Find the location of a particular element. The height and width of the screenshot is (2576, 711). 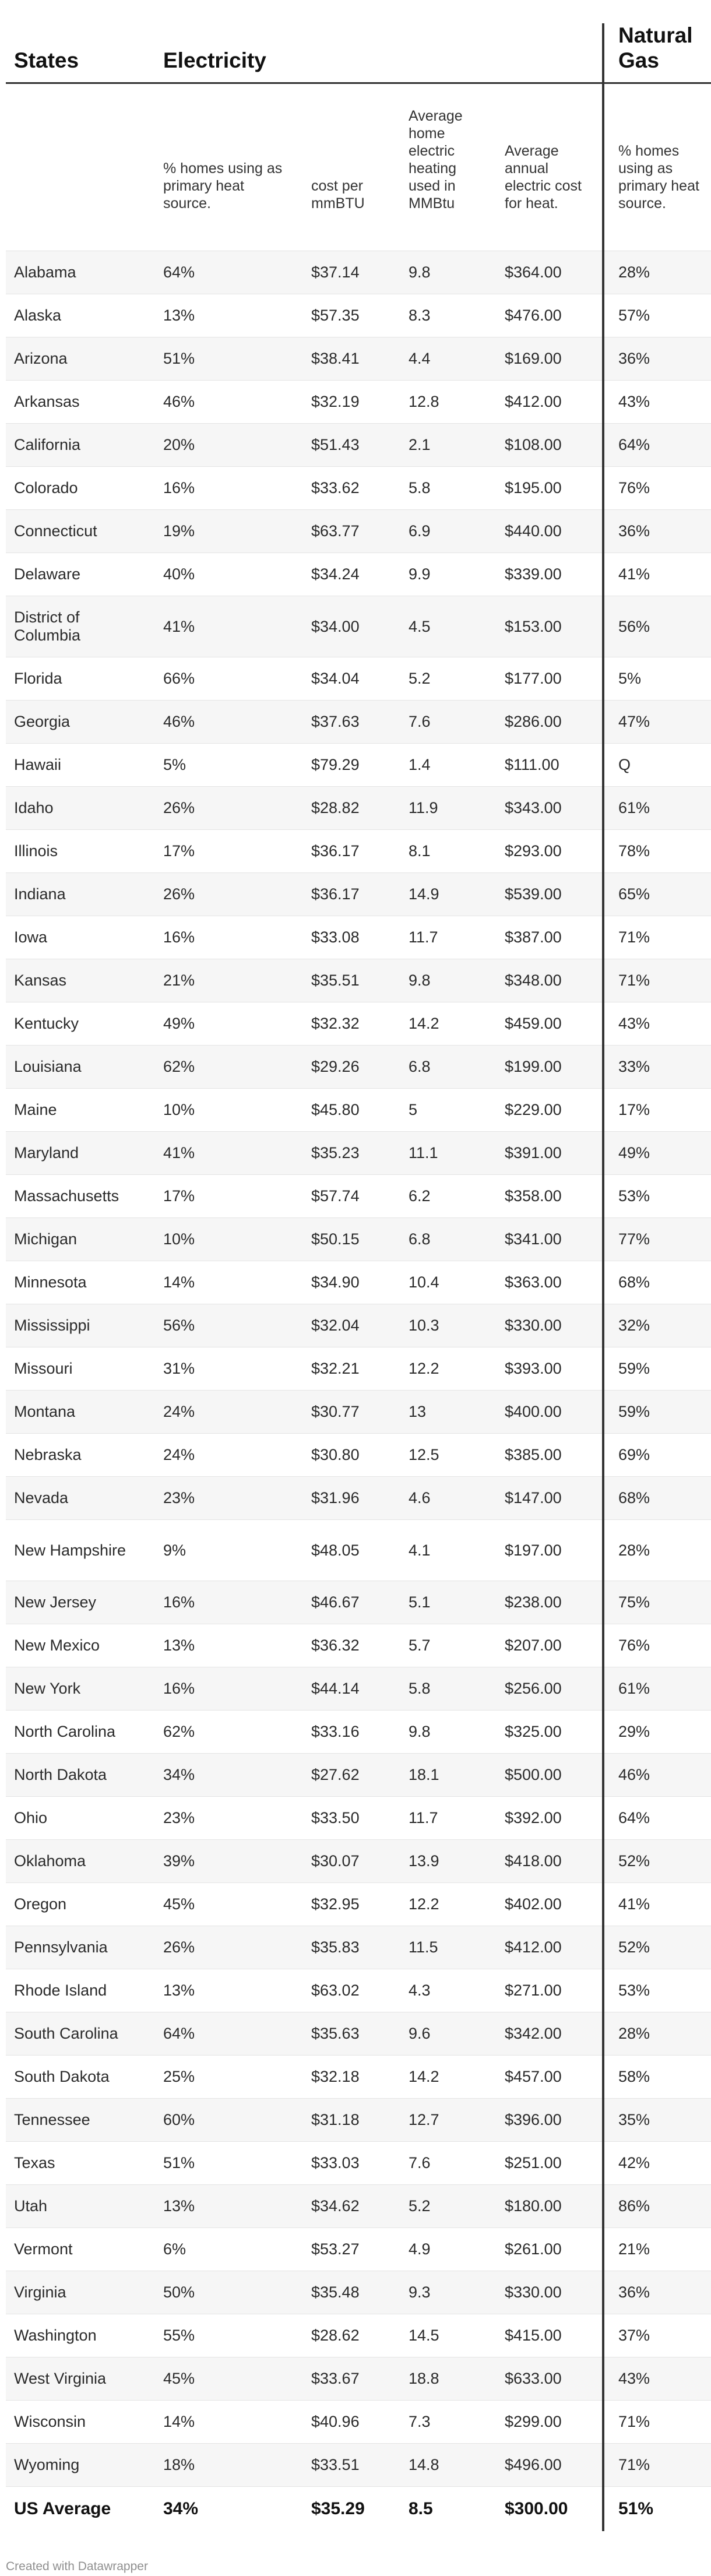

elec-pct-cell: 5% is located at coordinates (229, 765).